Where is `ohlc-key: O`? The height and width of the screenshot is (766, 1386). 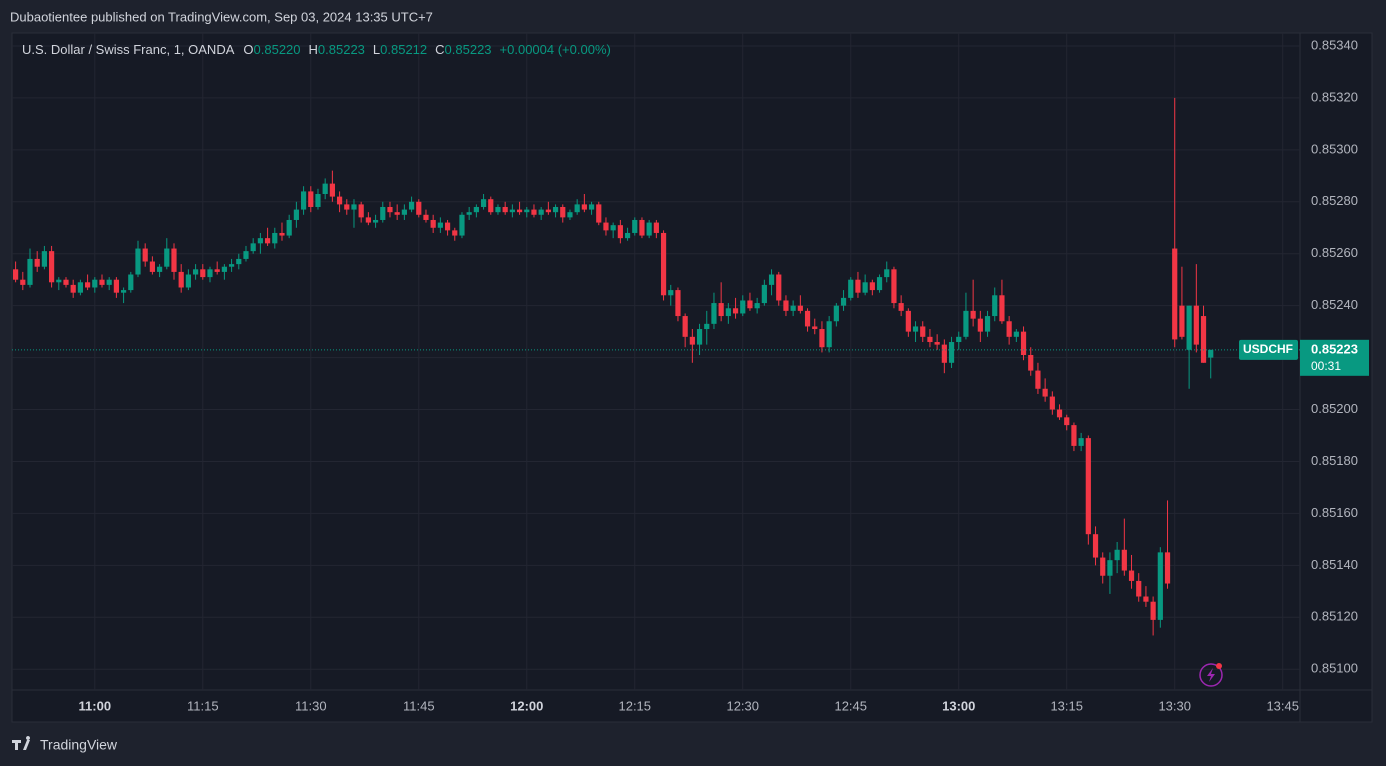 ohlc-key: O is located at coordinates (248, 49).